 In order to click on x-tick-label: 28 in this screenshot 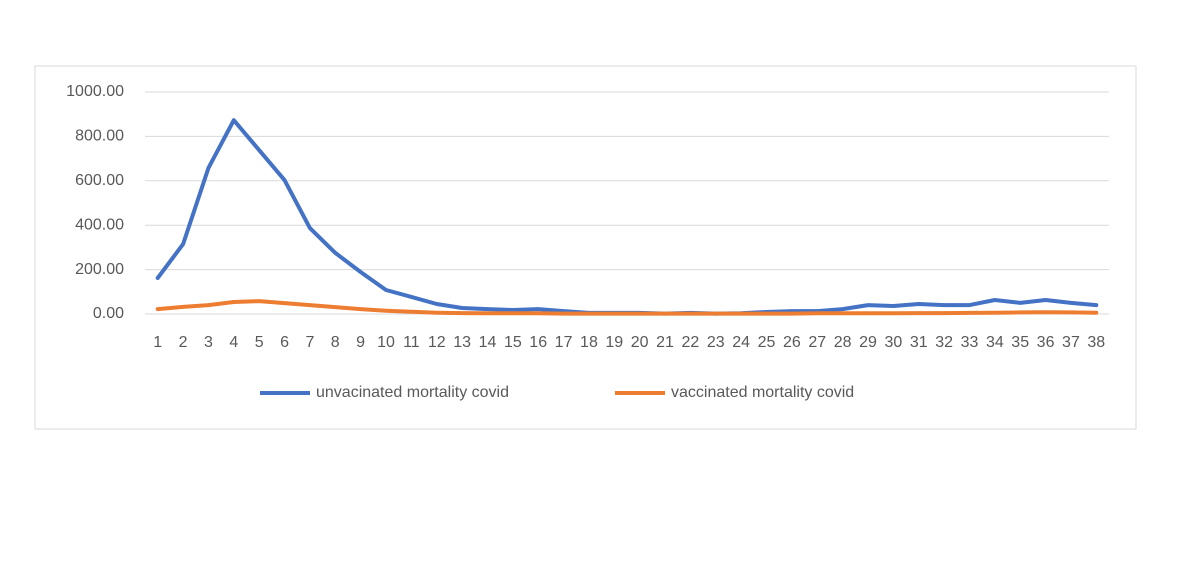, I will do `click(843, 342)`.